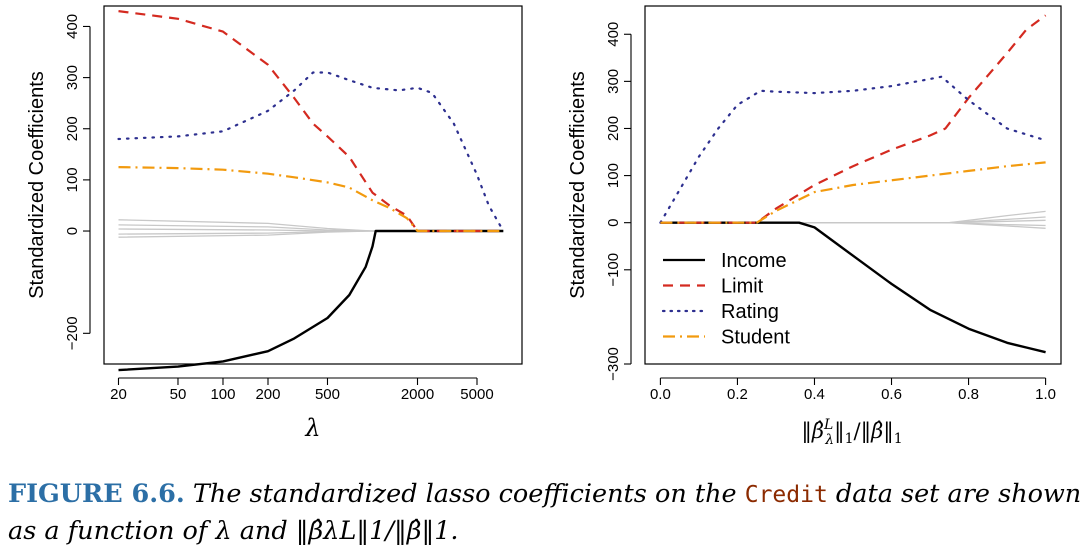 The width and height of the screenshot is (1089, 554). What do you see at coordinates (755, 338) in the screenshot?
I see `student-legend-label: Student` at bounding box center [755, 338].